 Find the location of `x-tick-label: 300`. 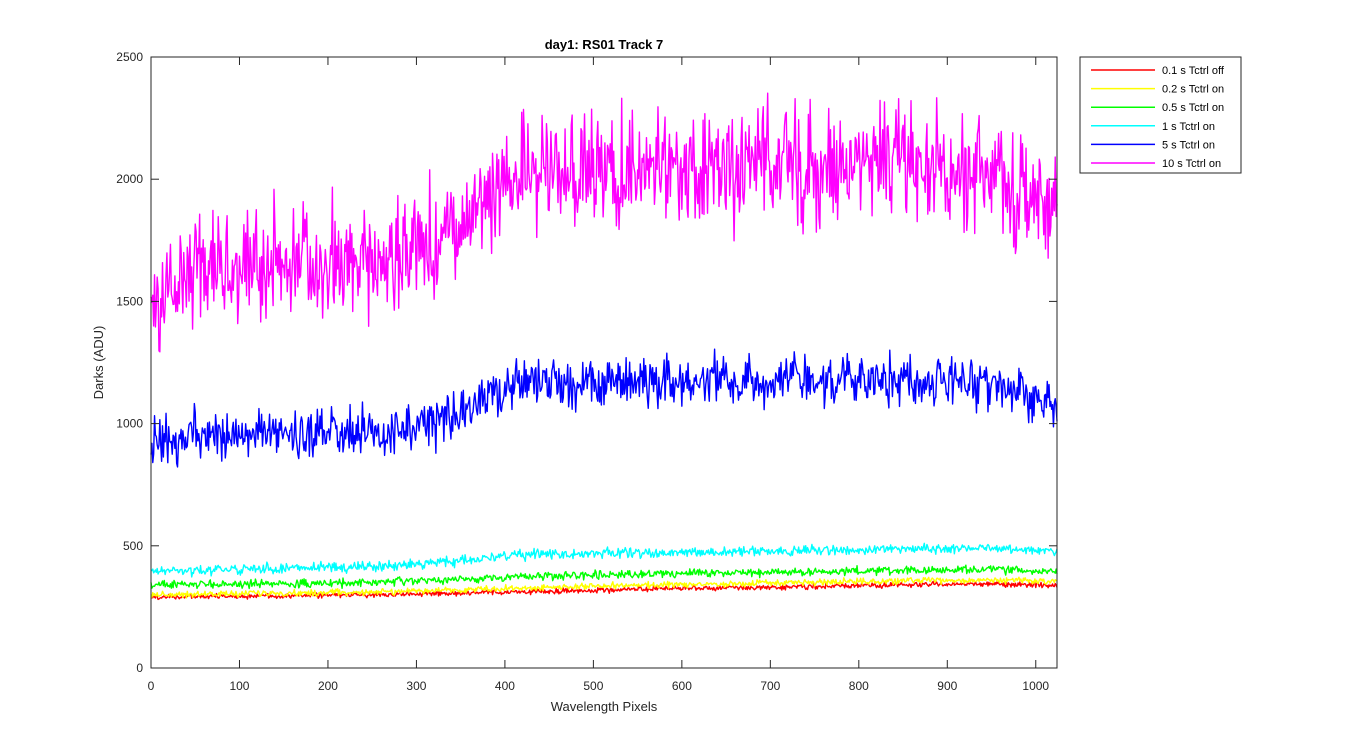

x-tick-label: 300 is located at coordinates (416, 686).